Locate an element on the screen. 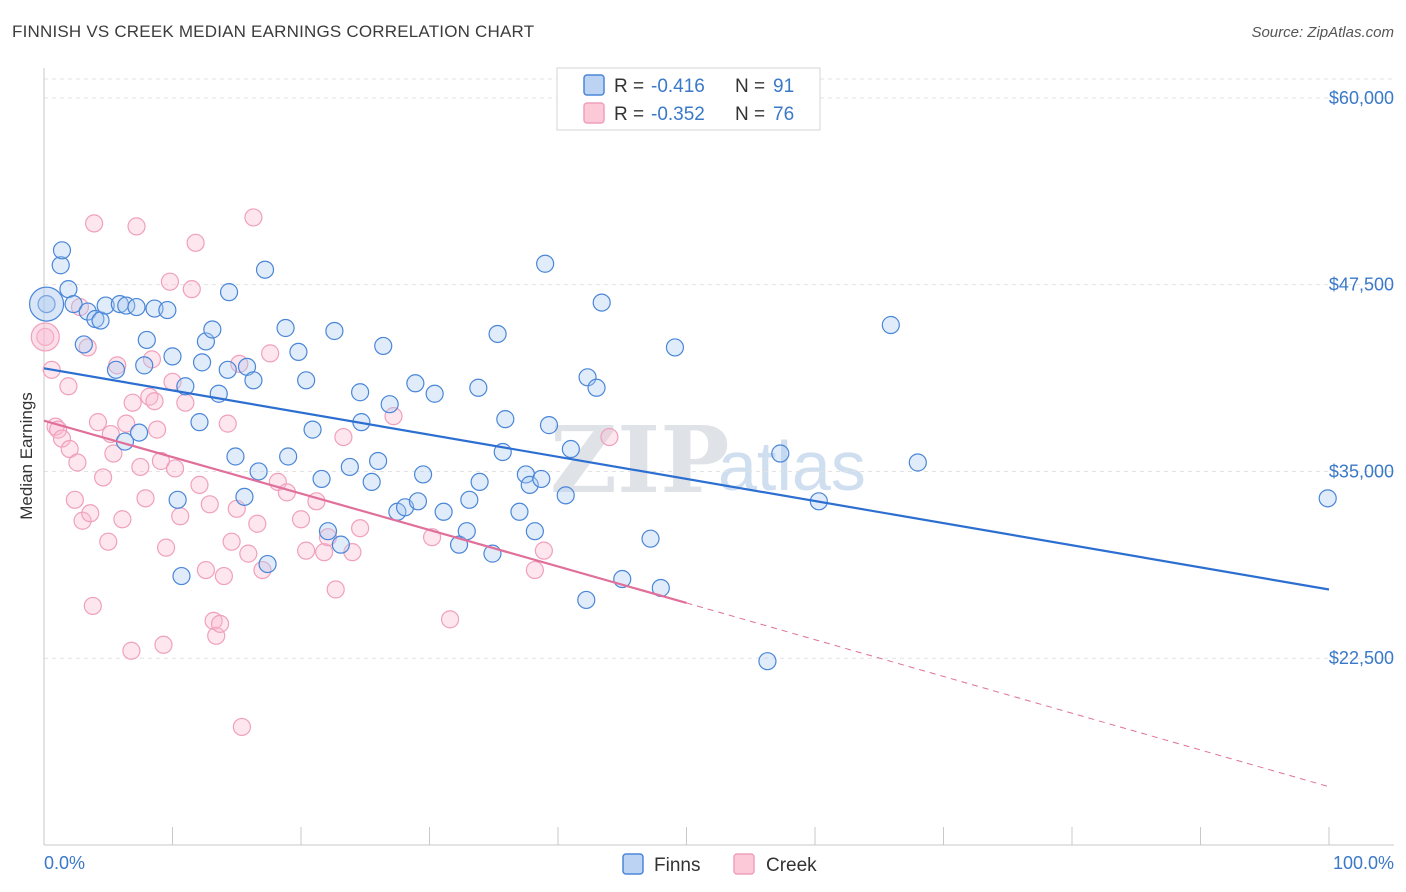 The image size is (1406, 892). legend-finns-r-label: R = is located at coordinates (629, 86).